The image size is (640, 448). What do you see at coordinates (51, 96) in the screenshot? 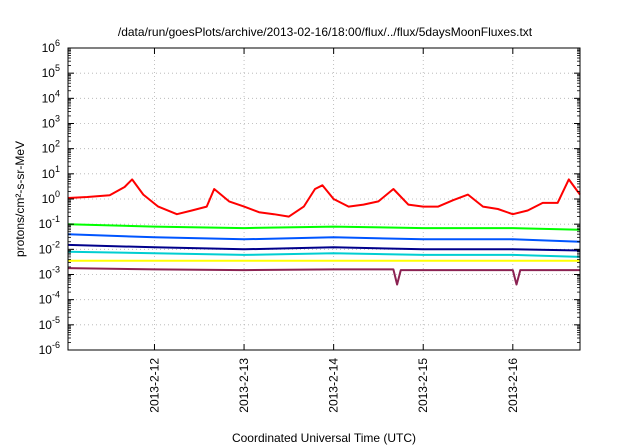
I see `y-tick-label: 10⁴` at bounding box center [51, 96].